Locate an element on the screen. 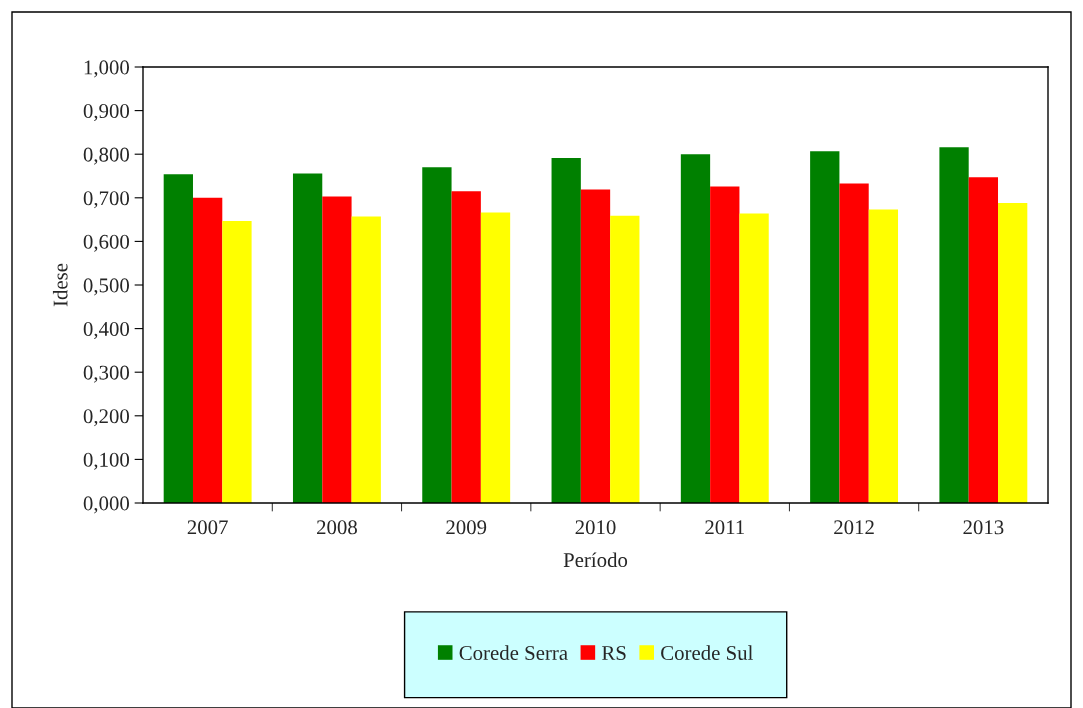  y-tick-label: 0,600 is located at coordinates (106, 243).